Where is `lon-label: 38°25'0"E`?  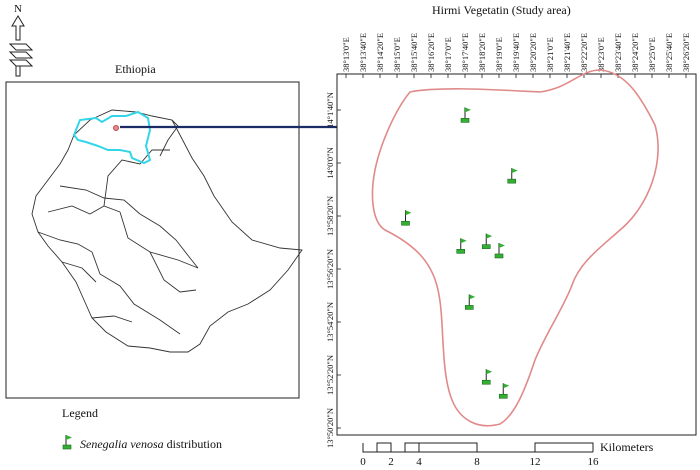 lon-label: 38°25'0"E is located at coordinates (652, 54).